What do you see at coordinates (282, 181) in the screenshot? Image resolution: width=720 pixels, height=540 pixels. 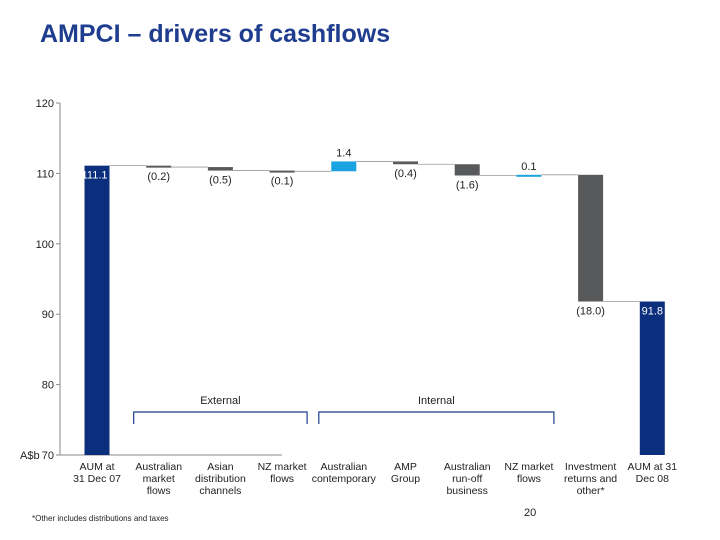 I see `data-label: (0.1)` at bounding box center [282, 181].